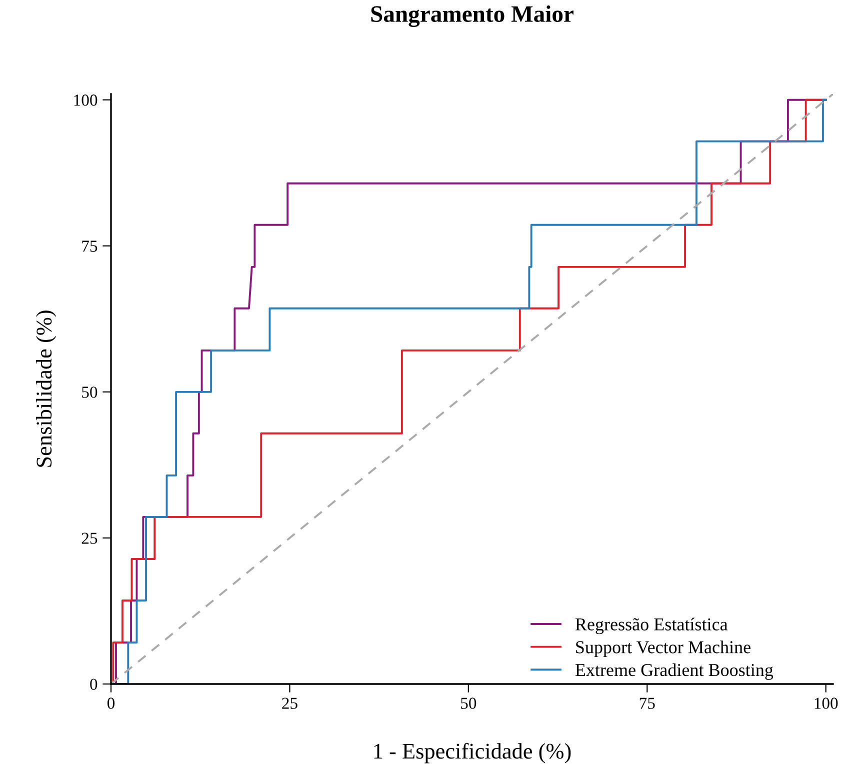  I want to click on y-tick-label: 50, so click(90, 392).